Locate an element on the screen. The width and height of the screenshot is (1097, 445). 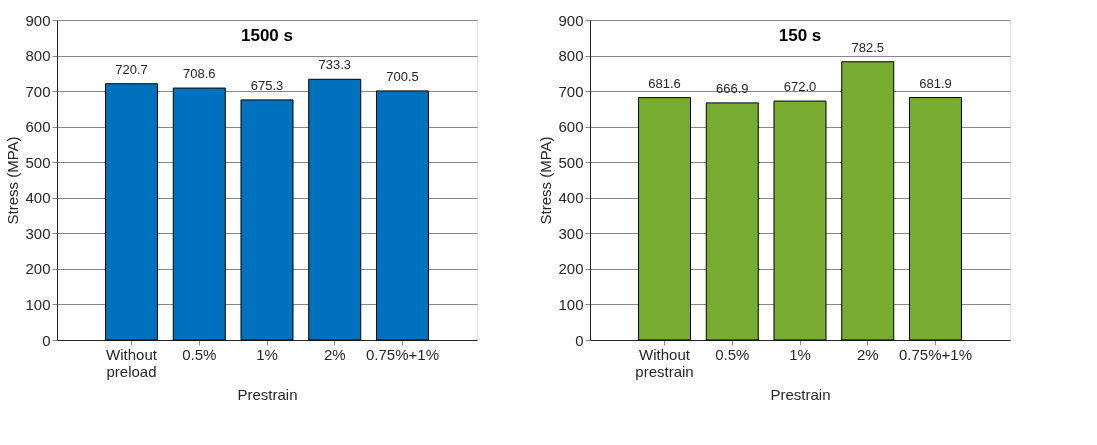
data-label: 681.6 is located at coordinates (664, 83).